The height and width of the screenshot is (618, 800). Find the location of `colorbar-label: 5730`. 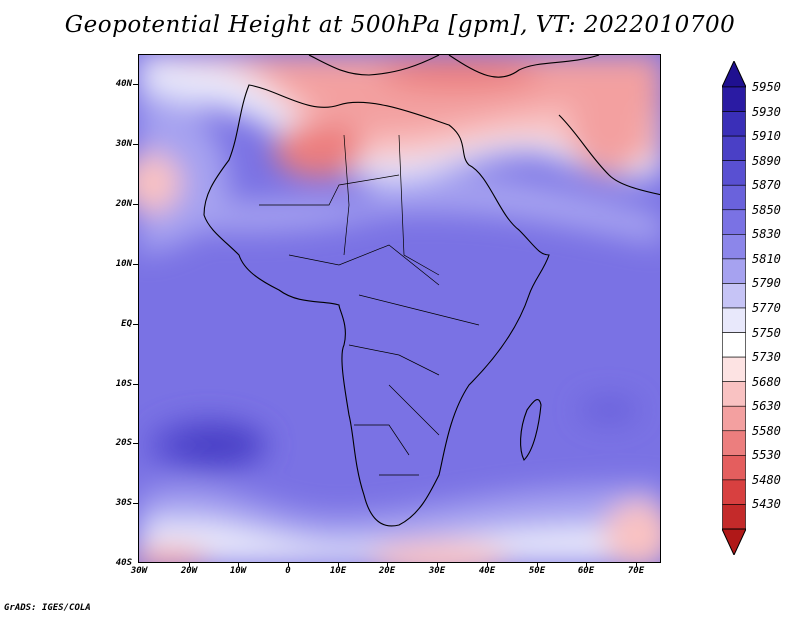

colorbar-label: 5730 is located at coordinates (766, 357).